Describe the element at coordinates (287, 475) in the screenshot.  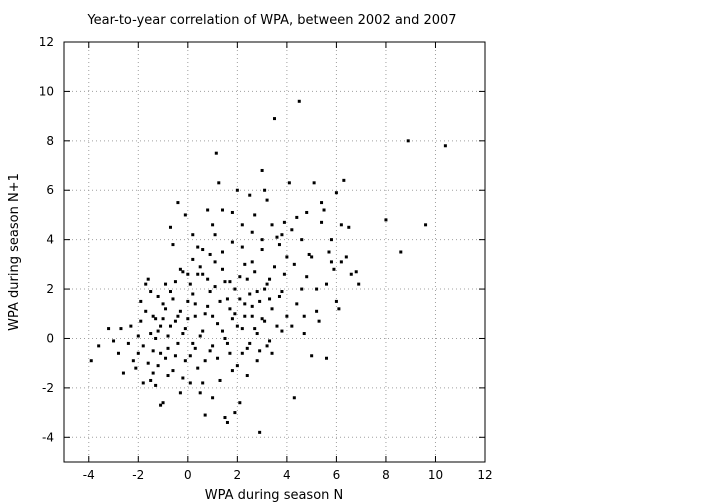
I see `x-tick-label: 4` at that location.